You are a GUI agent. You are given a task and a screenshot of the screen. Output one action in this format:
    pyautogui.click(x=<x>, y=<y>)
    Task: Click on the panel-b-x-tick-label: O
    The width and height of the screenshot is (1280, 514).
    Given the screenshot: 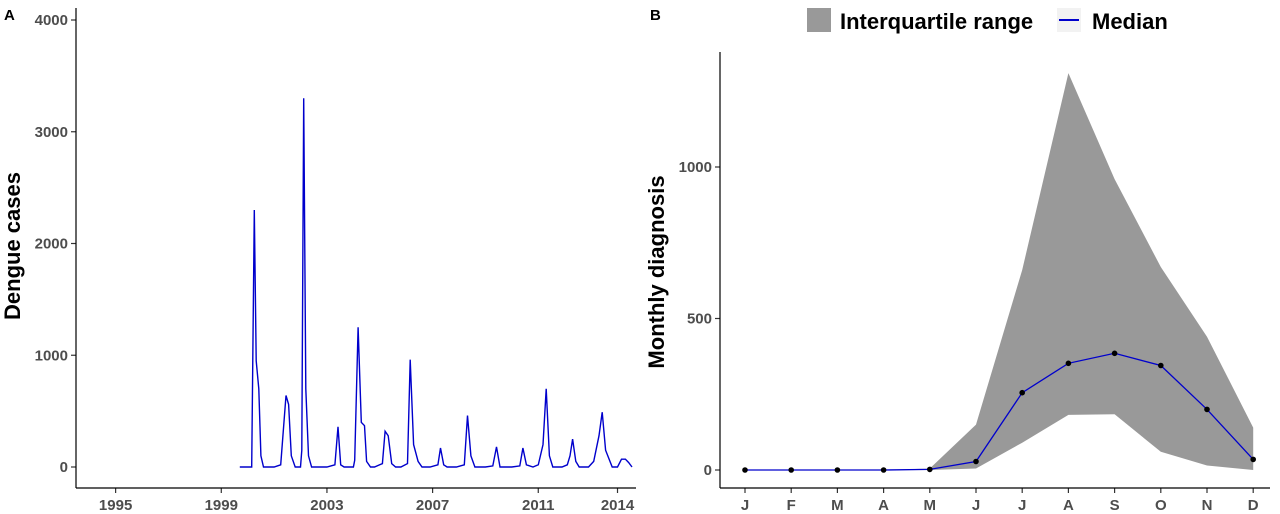 What is the action you would take?
    pyautogui.click(x=1161, y=505)
    